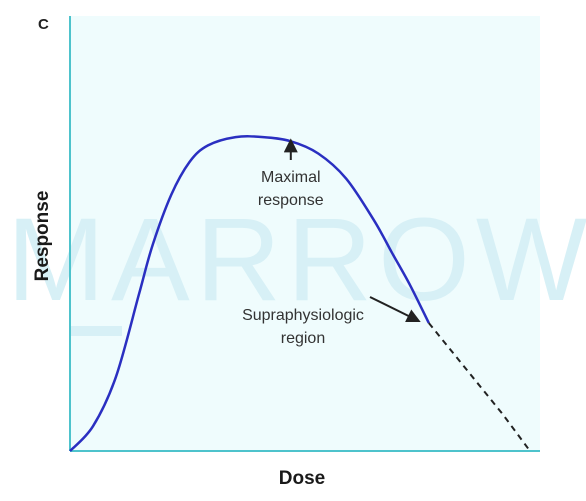 The height and width of the screenshot is (501, 586). Describe the element at coordinates (303, 338) in the screenshot. I see `supraphysiologic-label-line-2: region` at that location.